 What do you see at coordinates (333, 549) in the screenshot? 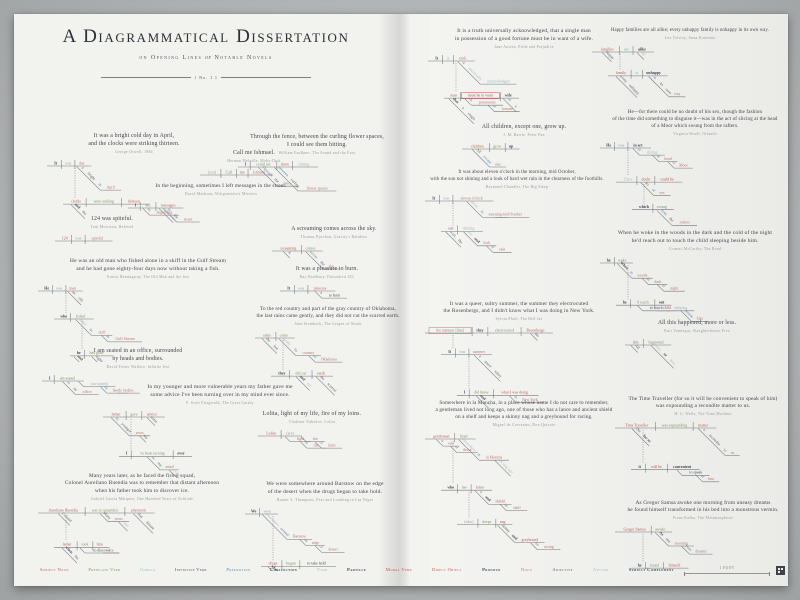
I see `diagram-word: desert` at bounding box center [333, 549].